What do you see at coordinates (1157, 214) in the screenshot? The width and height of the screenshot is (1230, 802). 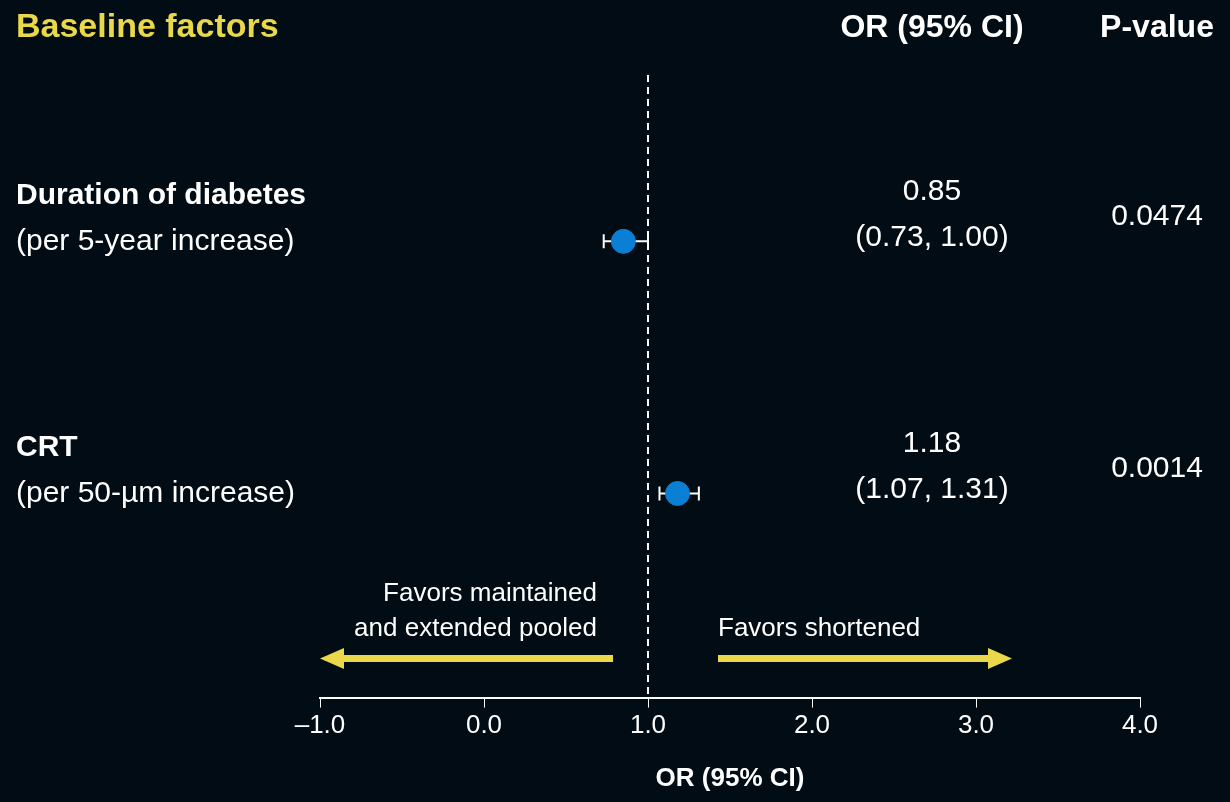 I see `annotation: 0.0474` at bounding box center [1157, 214].